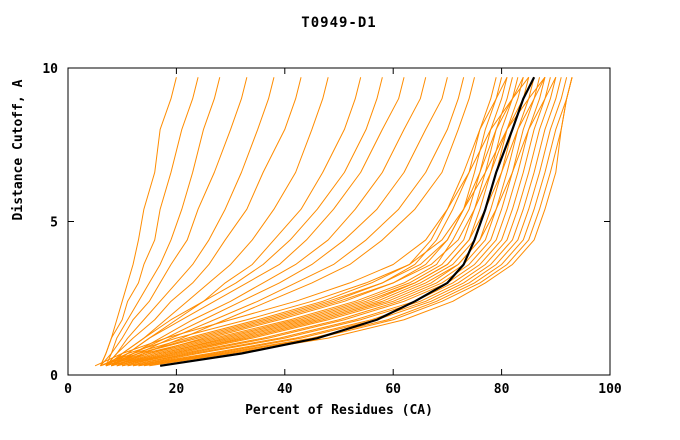  I want to click on x-tick-label: 0, so click(68, 389).